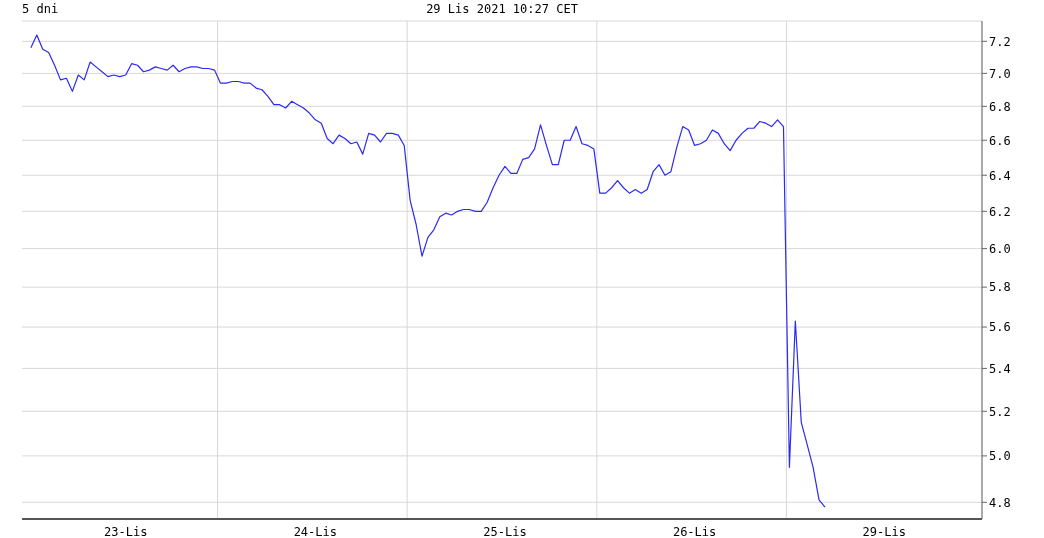 This screenshot has height=538, width=1044. Describe the element at coordinates (1000, 175) in the screenshot. I see `y-tick-label: 6.4` at that location.